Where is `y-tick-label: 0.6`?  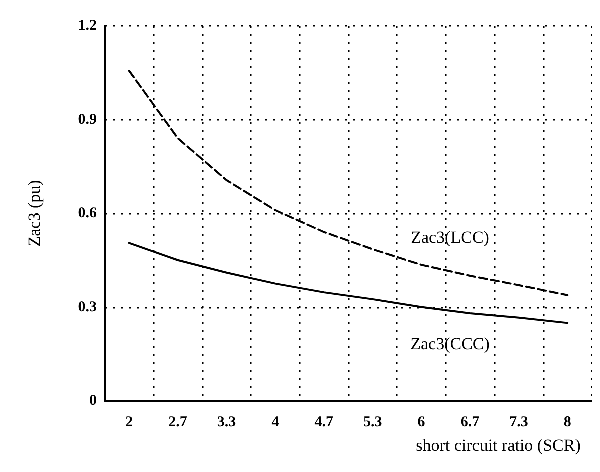 y-tick-label: 0.6 is located at coordinates (88, 214).